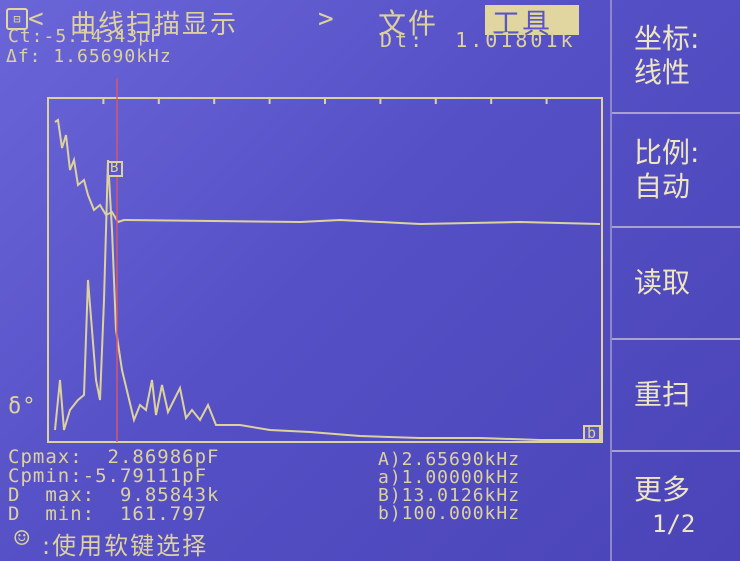 This screenshot has width=740, height=561. I want to click on softkey-rescan-label: 重扫, so click(662, 394).